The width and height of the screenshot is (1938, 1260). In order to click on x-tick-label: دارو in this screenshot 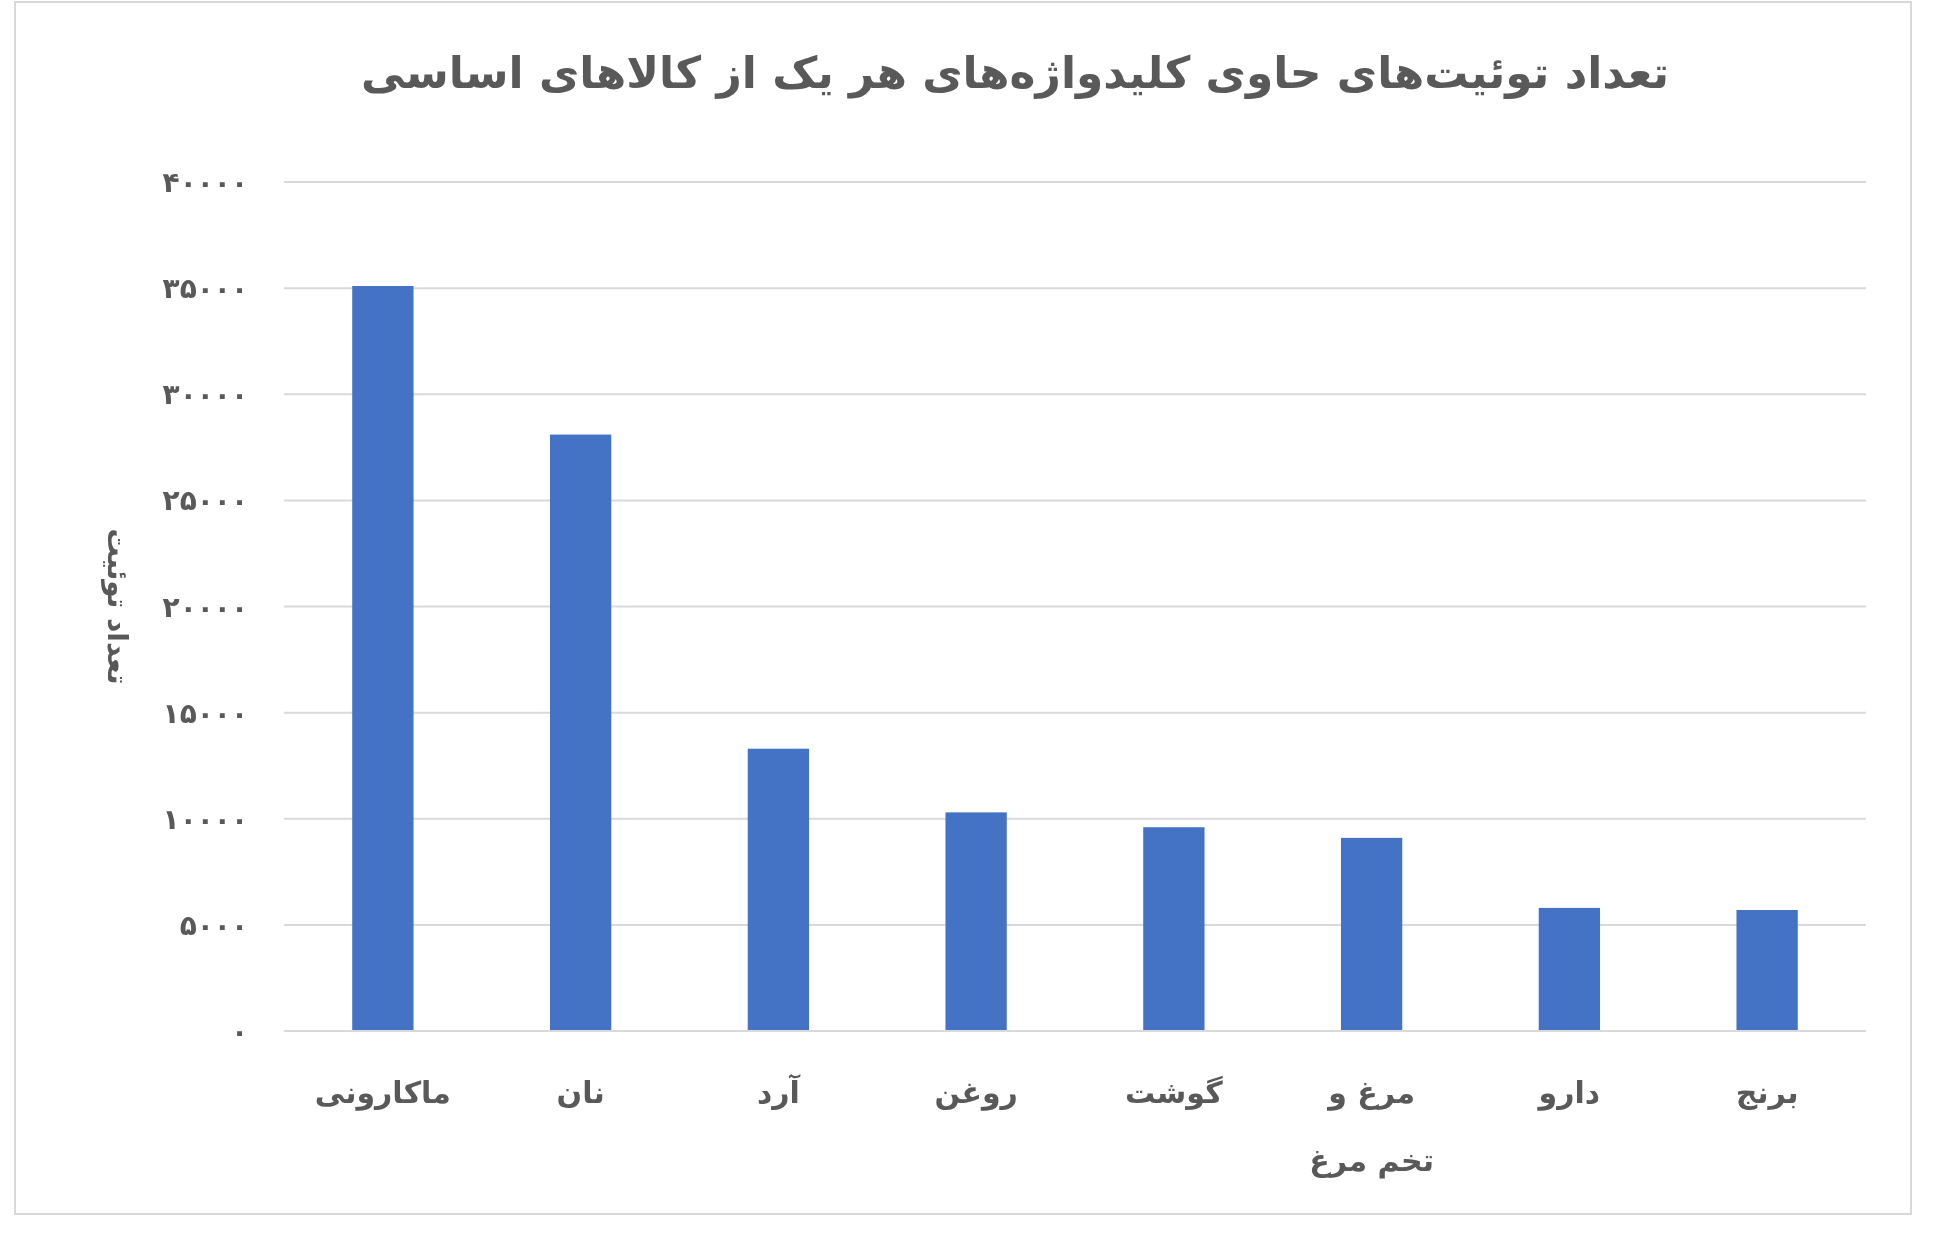, I will do `click(1568, 1093)`.